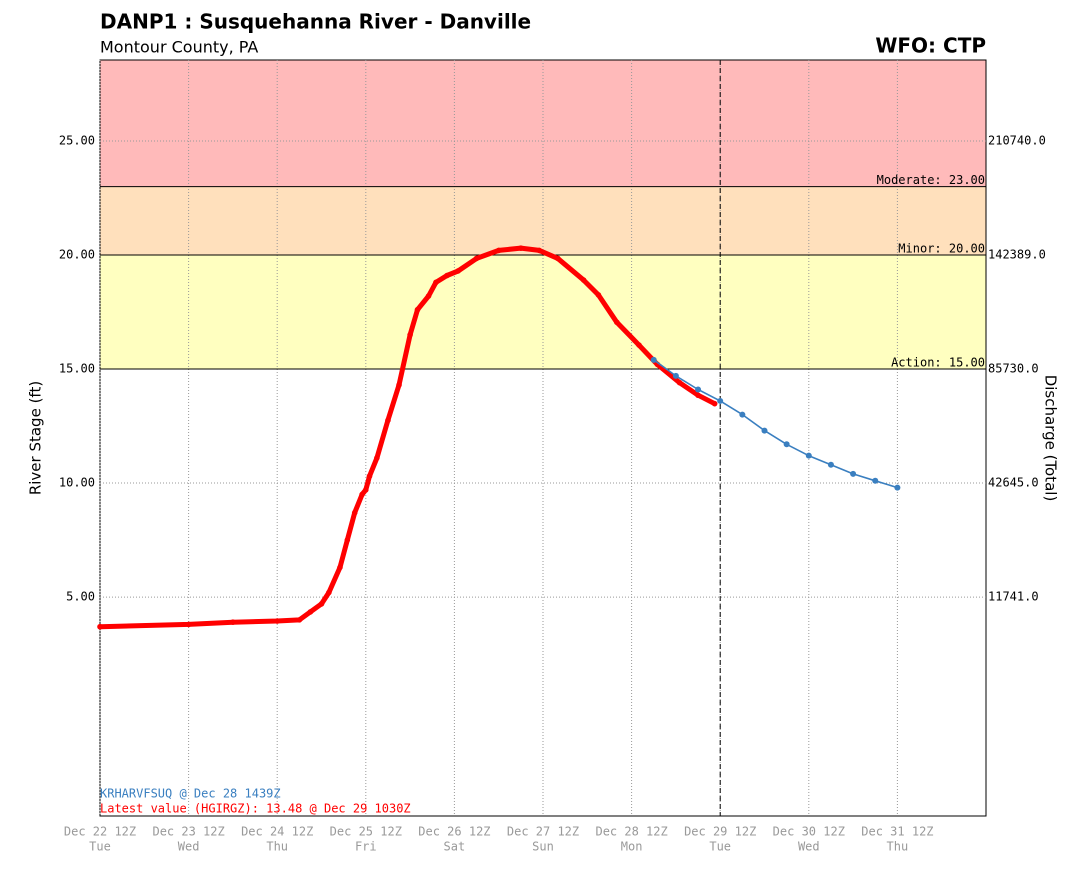  Describe the element at coordinates (77, 369) in the screenshot. I see `y-tick-label: 15.00` at that location.